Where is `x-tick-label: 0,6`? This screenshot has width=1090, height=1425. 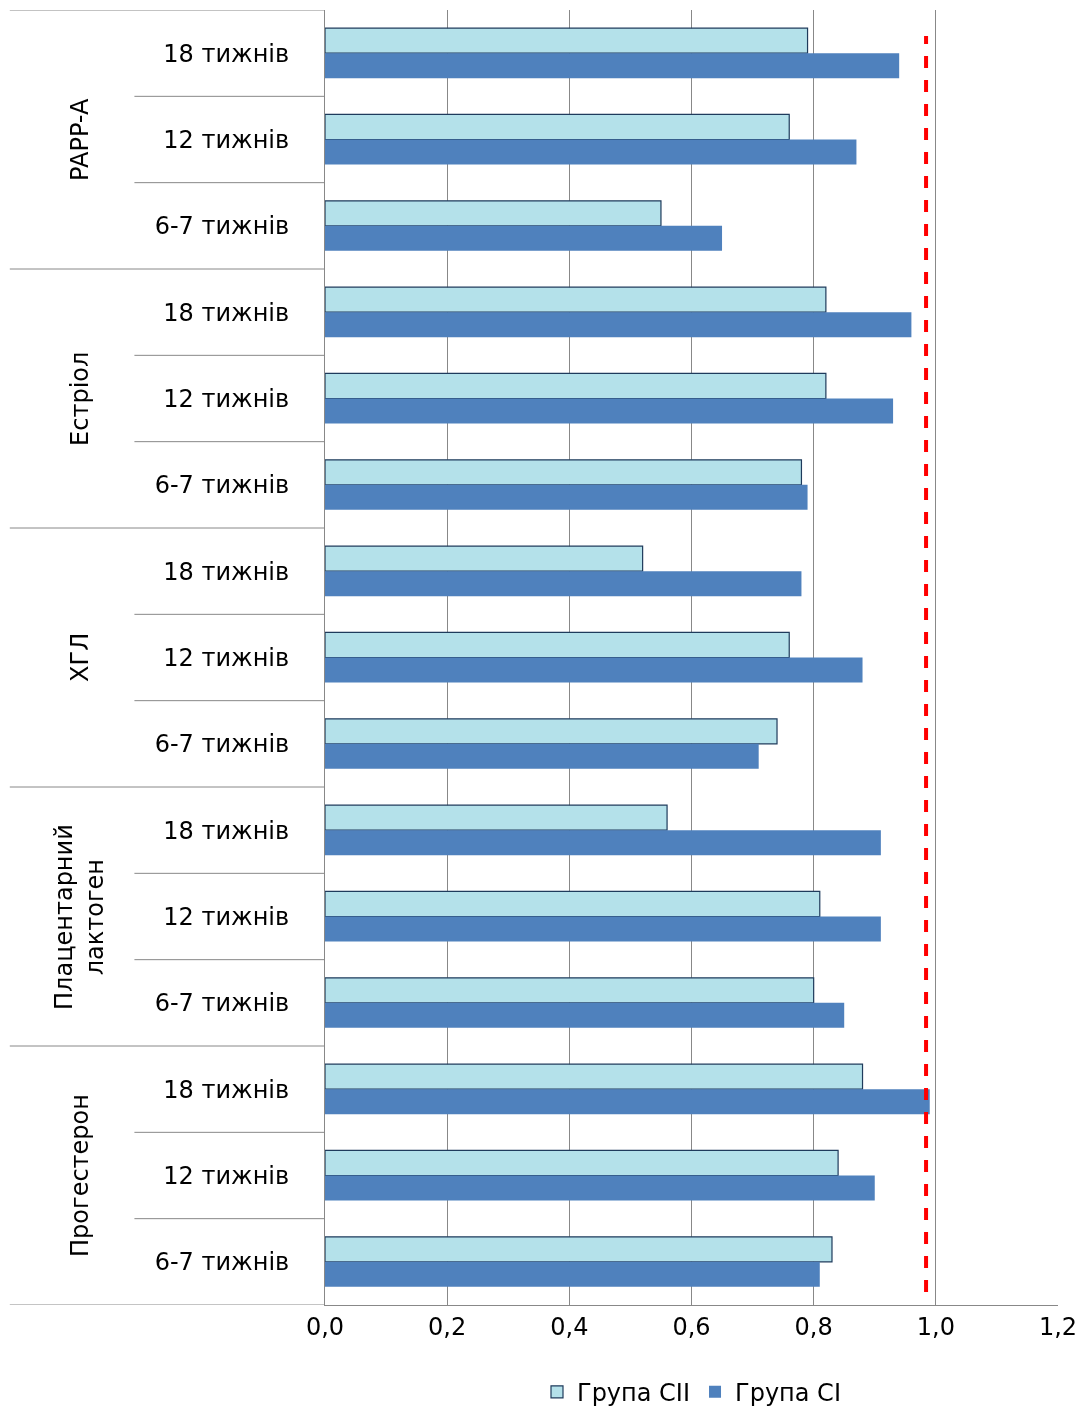 x-tick-label: 0,6 is located at coordinates (691, 1326).